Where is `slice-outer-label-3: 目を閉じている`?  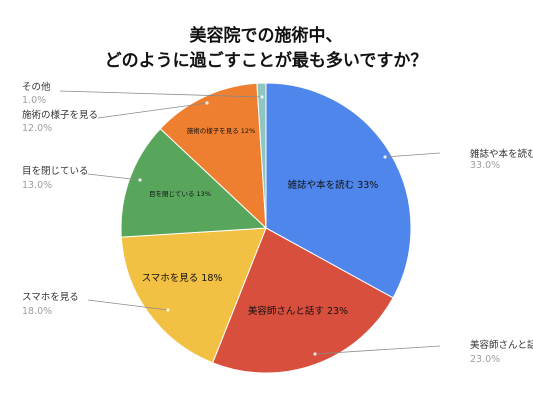 slice-outer-label-3: 目を閉じている is located at coordinates (55, 171).